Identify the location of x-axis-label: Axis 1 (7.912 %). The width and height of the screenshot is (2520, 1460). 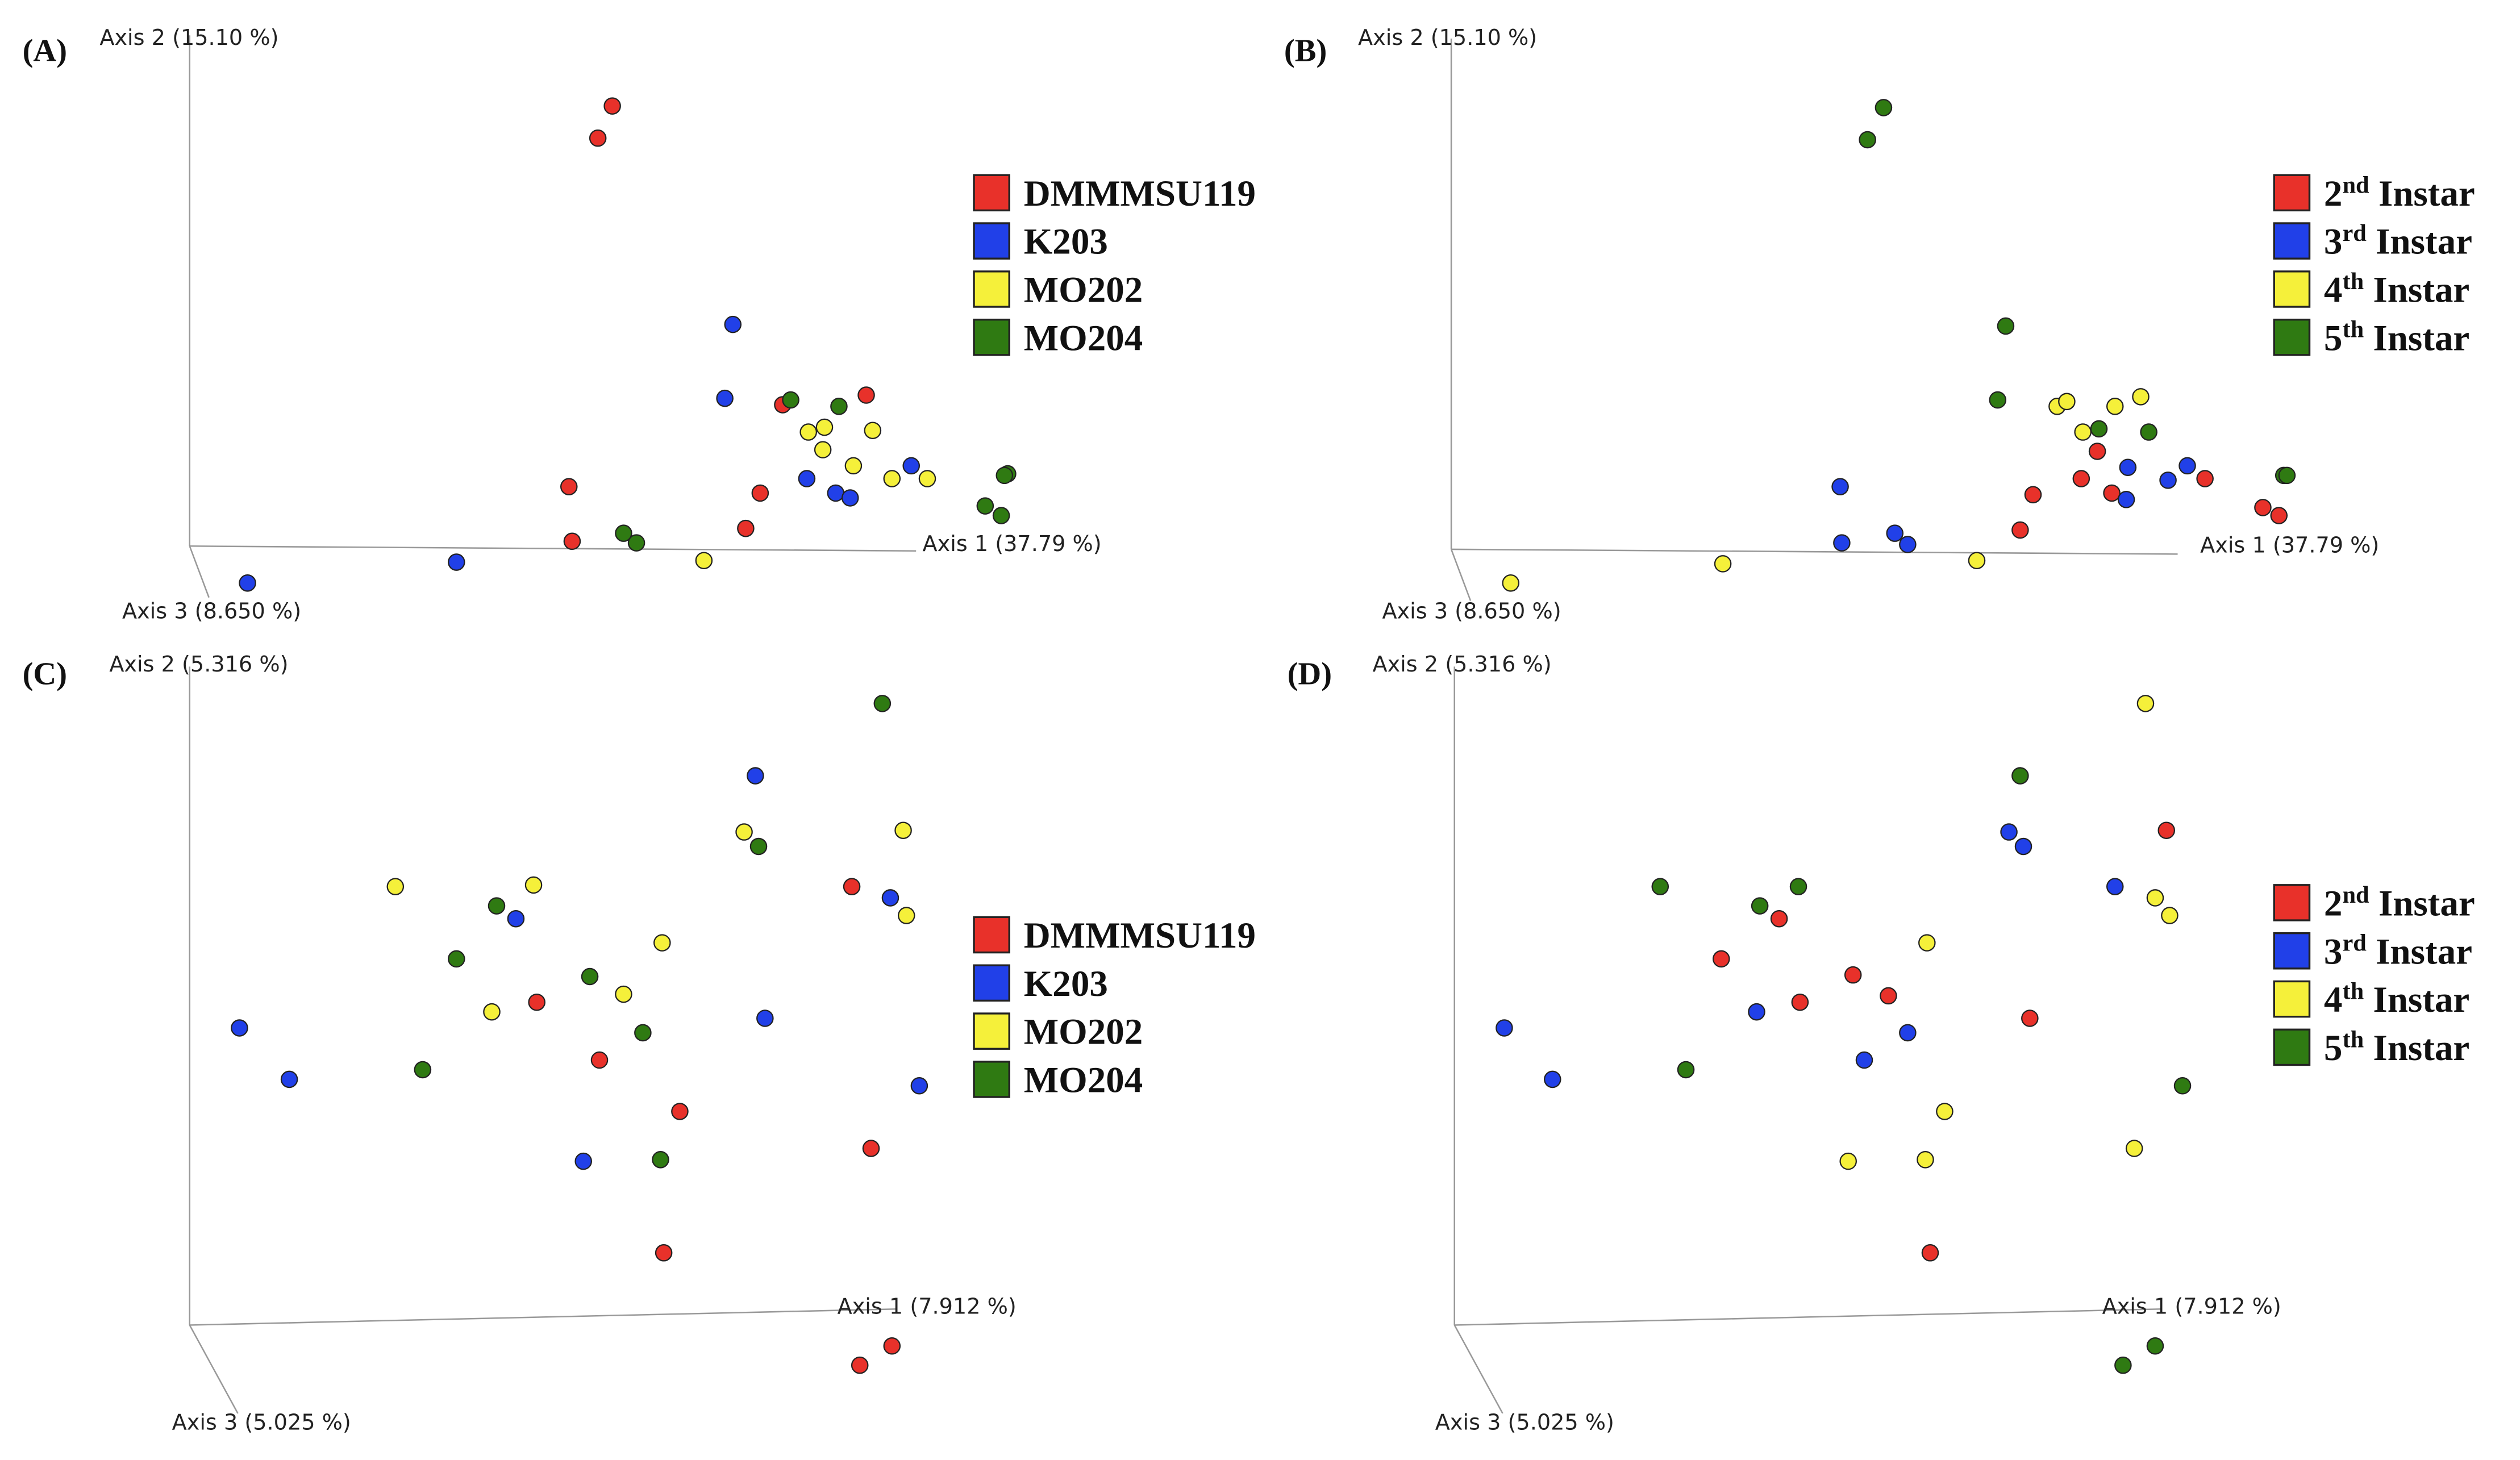
(927, 1307).